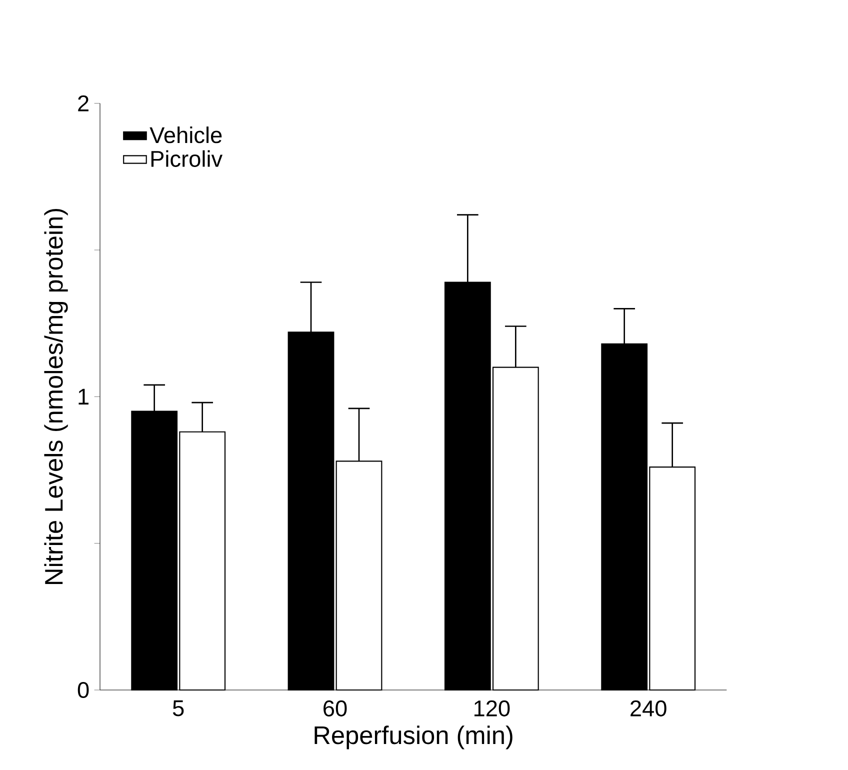 The width and height of the screenshot is (848, 770). I want to click on y-tick-label: 2, so click(83, 103).